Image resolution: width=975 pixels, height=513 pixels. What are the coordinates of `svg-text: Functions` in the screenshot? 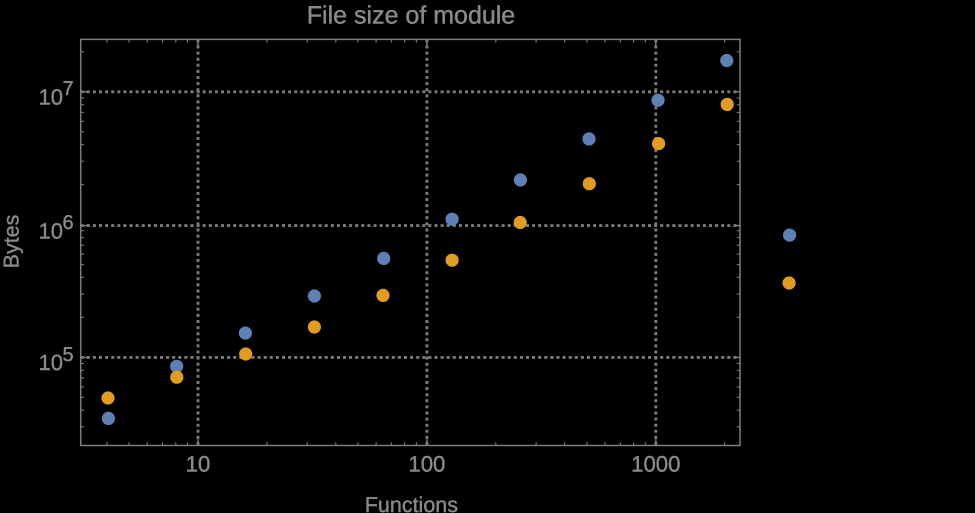 It's located at (411, 503).